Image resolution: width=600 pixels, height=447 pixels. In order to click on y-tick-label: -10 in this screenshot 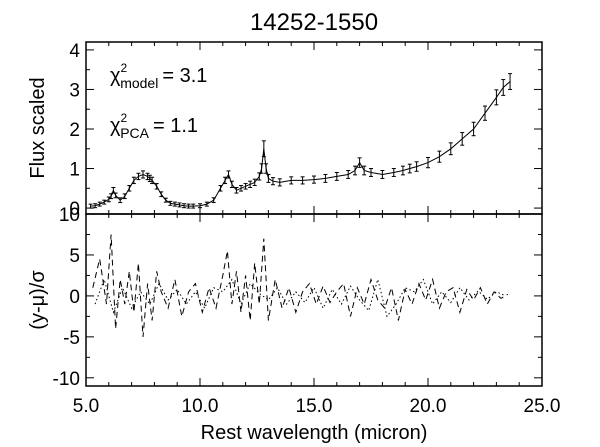, I will do `click(66, 379)`.